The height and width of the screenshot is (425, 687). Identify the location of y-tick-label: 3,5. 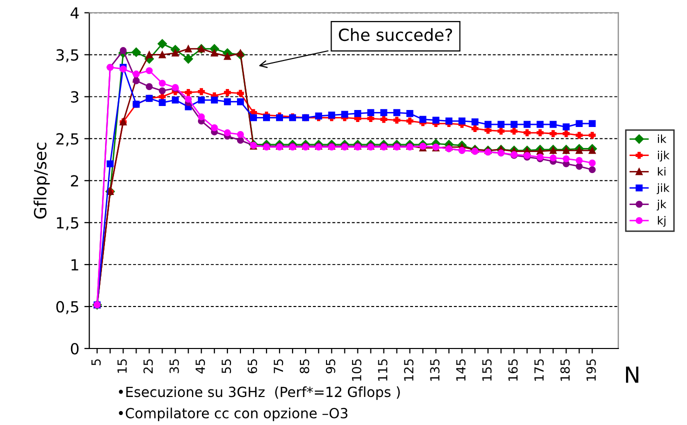
(67, 55).